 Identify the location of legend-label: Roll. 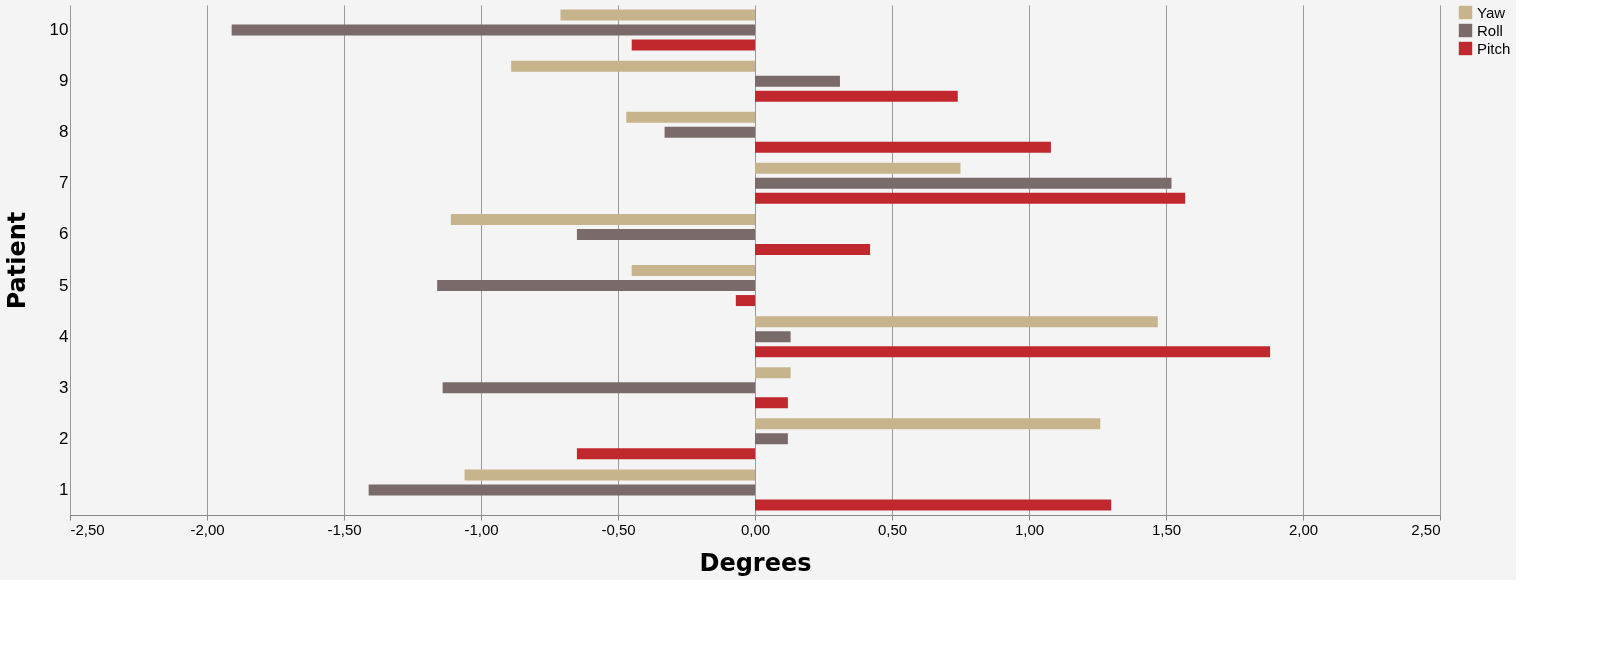
(1490, 30).